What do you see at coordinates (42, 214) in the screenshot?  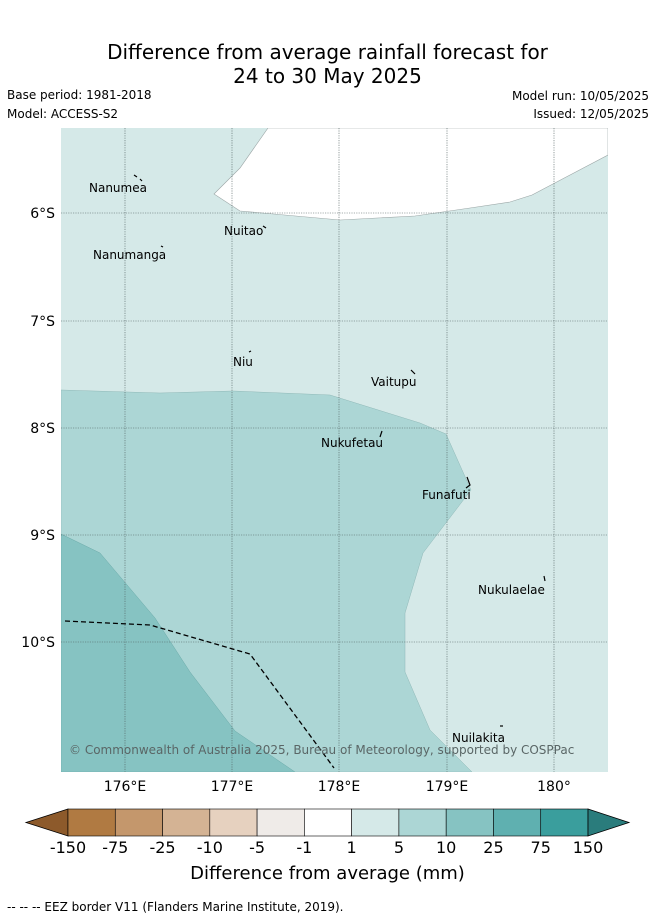 I see `lat-label: 6°S` at bounding box center [42, 214].